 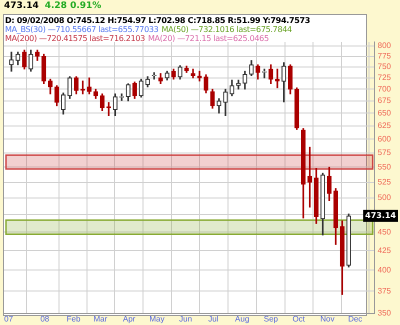 I want to click on x-tick-label: May, so click(x=156, y=319).